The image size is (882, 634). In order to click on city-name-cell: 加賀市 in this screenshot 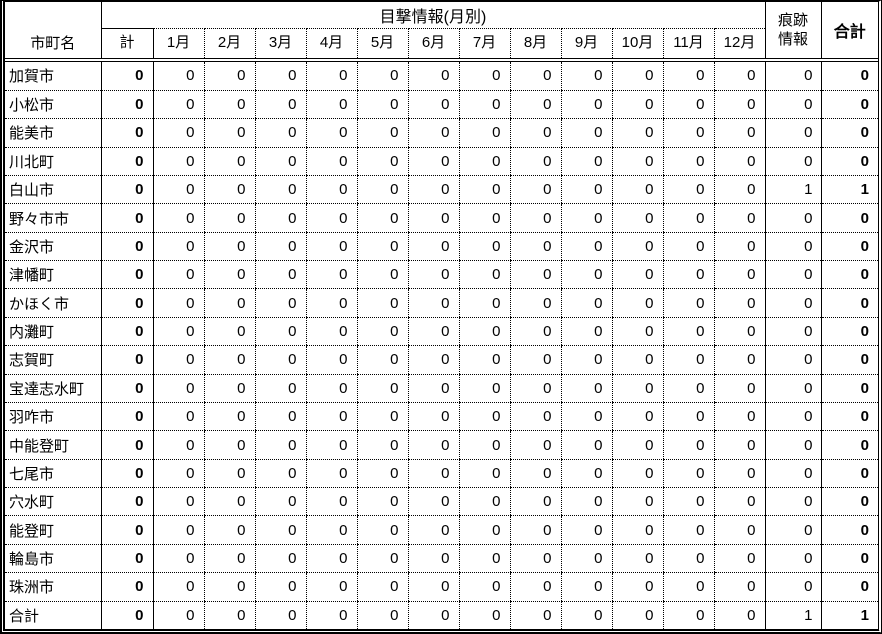, I will do `click(53, 75)`.